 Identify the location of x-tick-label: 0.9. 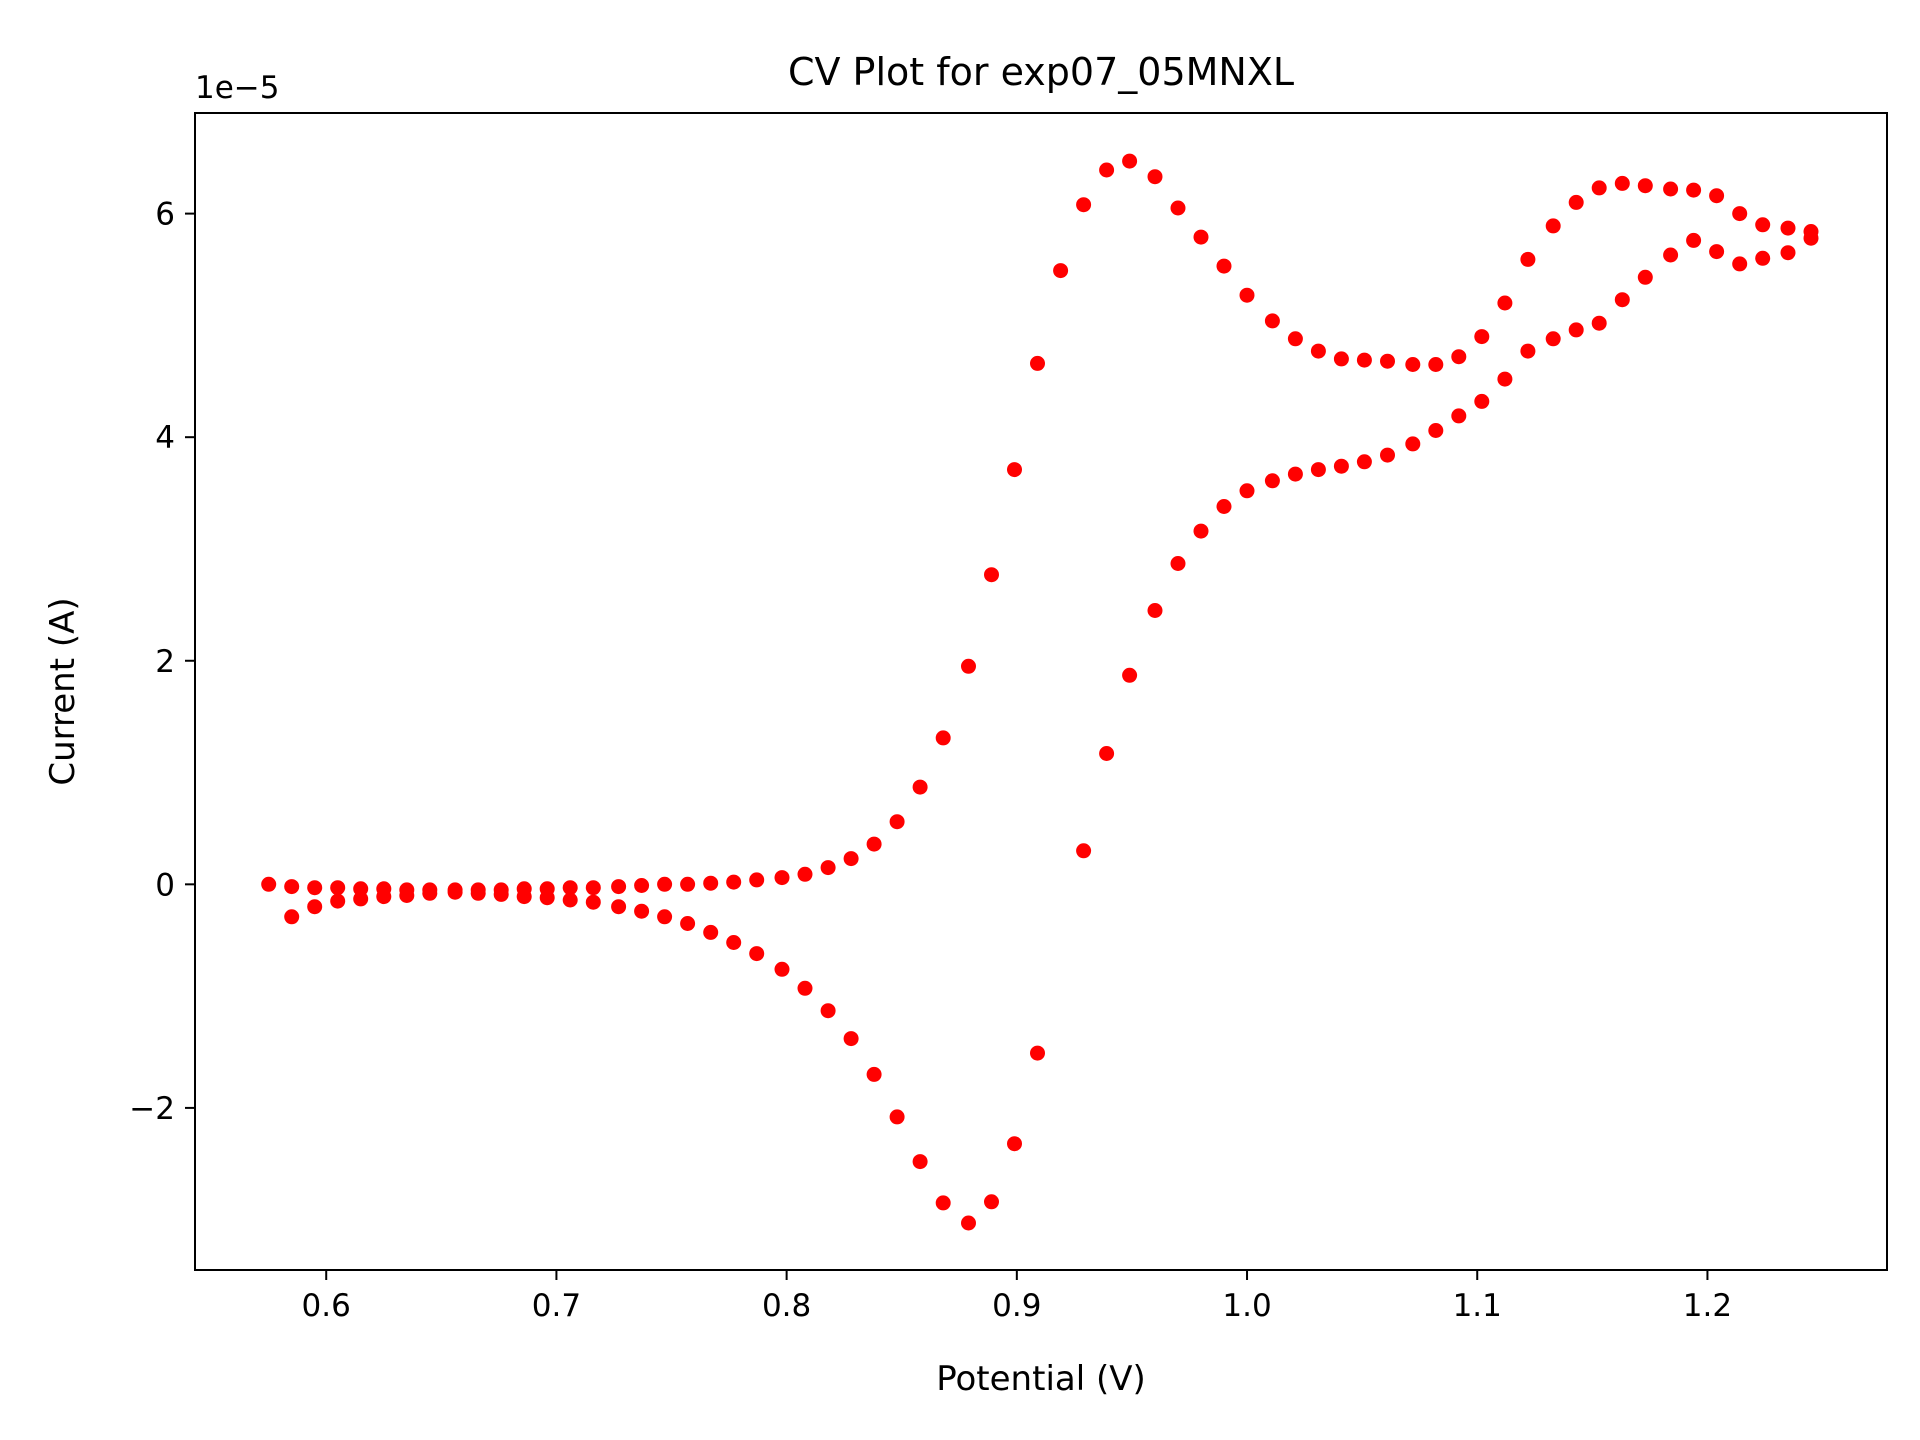
(1016, 1306).